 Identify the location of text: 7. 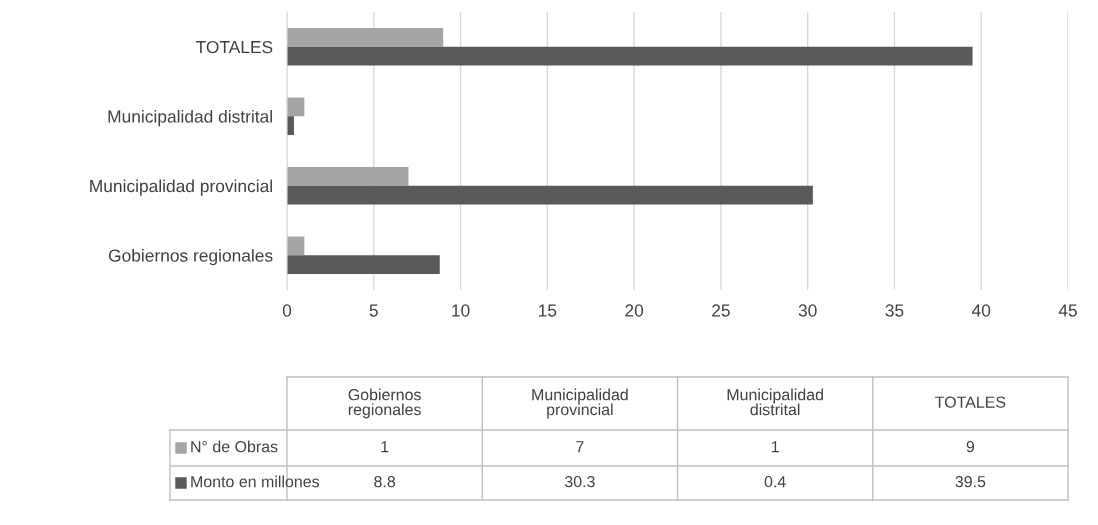
(580, 447).